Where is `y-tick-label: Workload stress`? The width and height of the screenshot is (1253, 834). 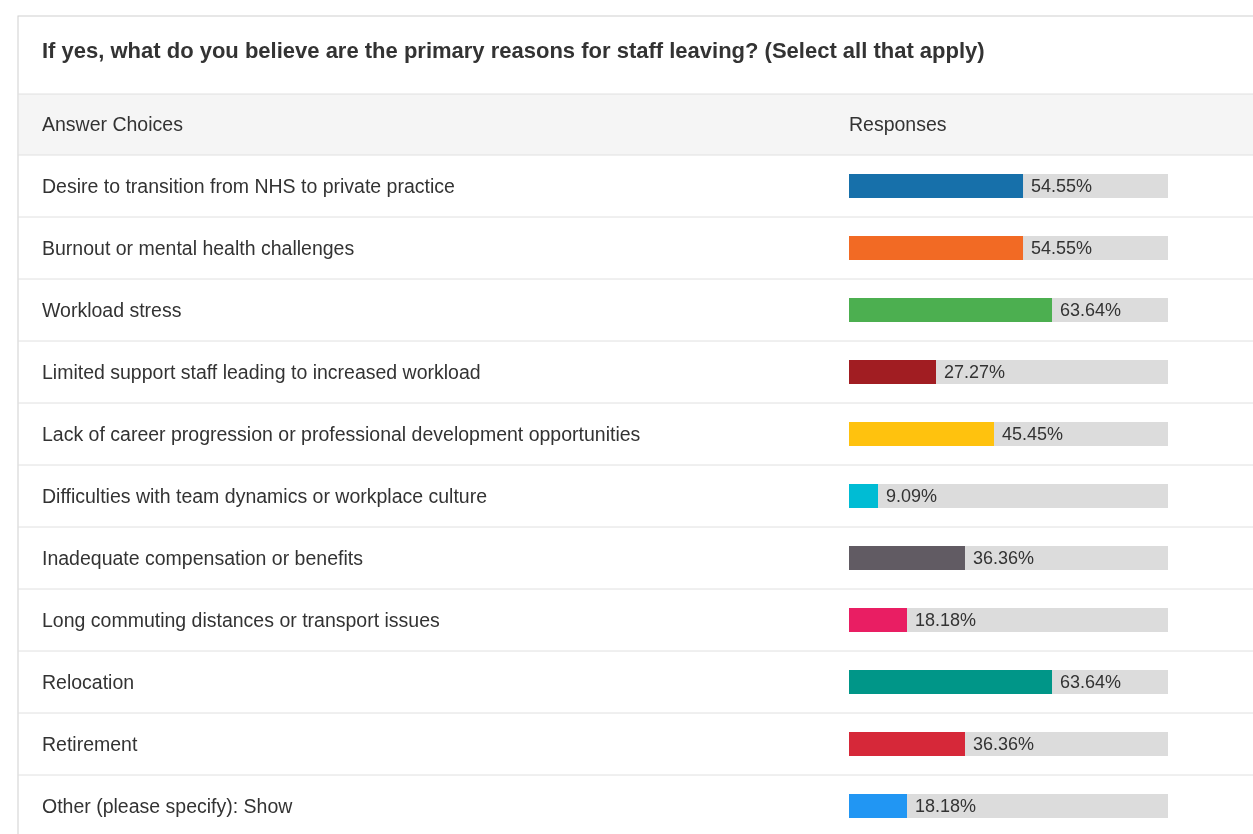 y-tick-label: Workload stress is located at coordinates (112, 309).